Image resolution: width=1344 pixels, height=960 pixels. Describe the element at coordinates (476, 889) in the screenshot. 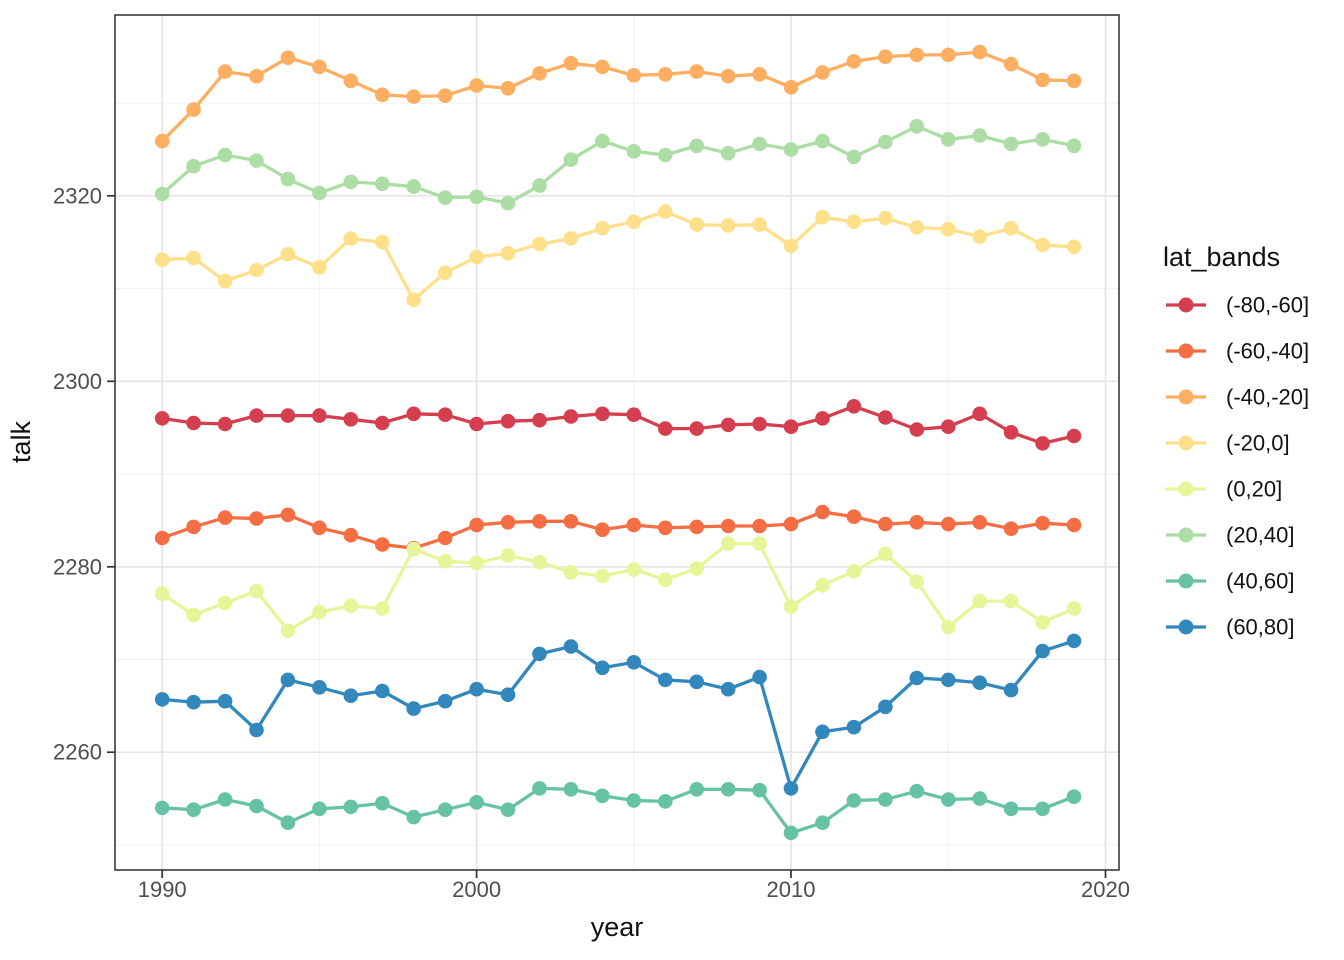

I see `x-tick-label: 2000` at that location.